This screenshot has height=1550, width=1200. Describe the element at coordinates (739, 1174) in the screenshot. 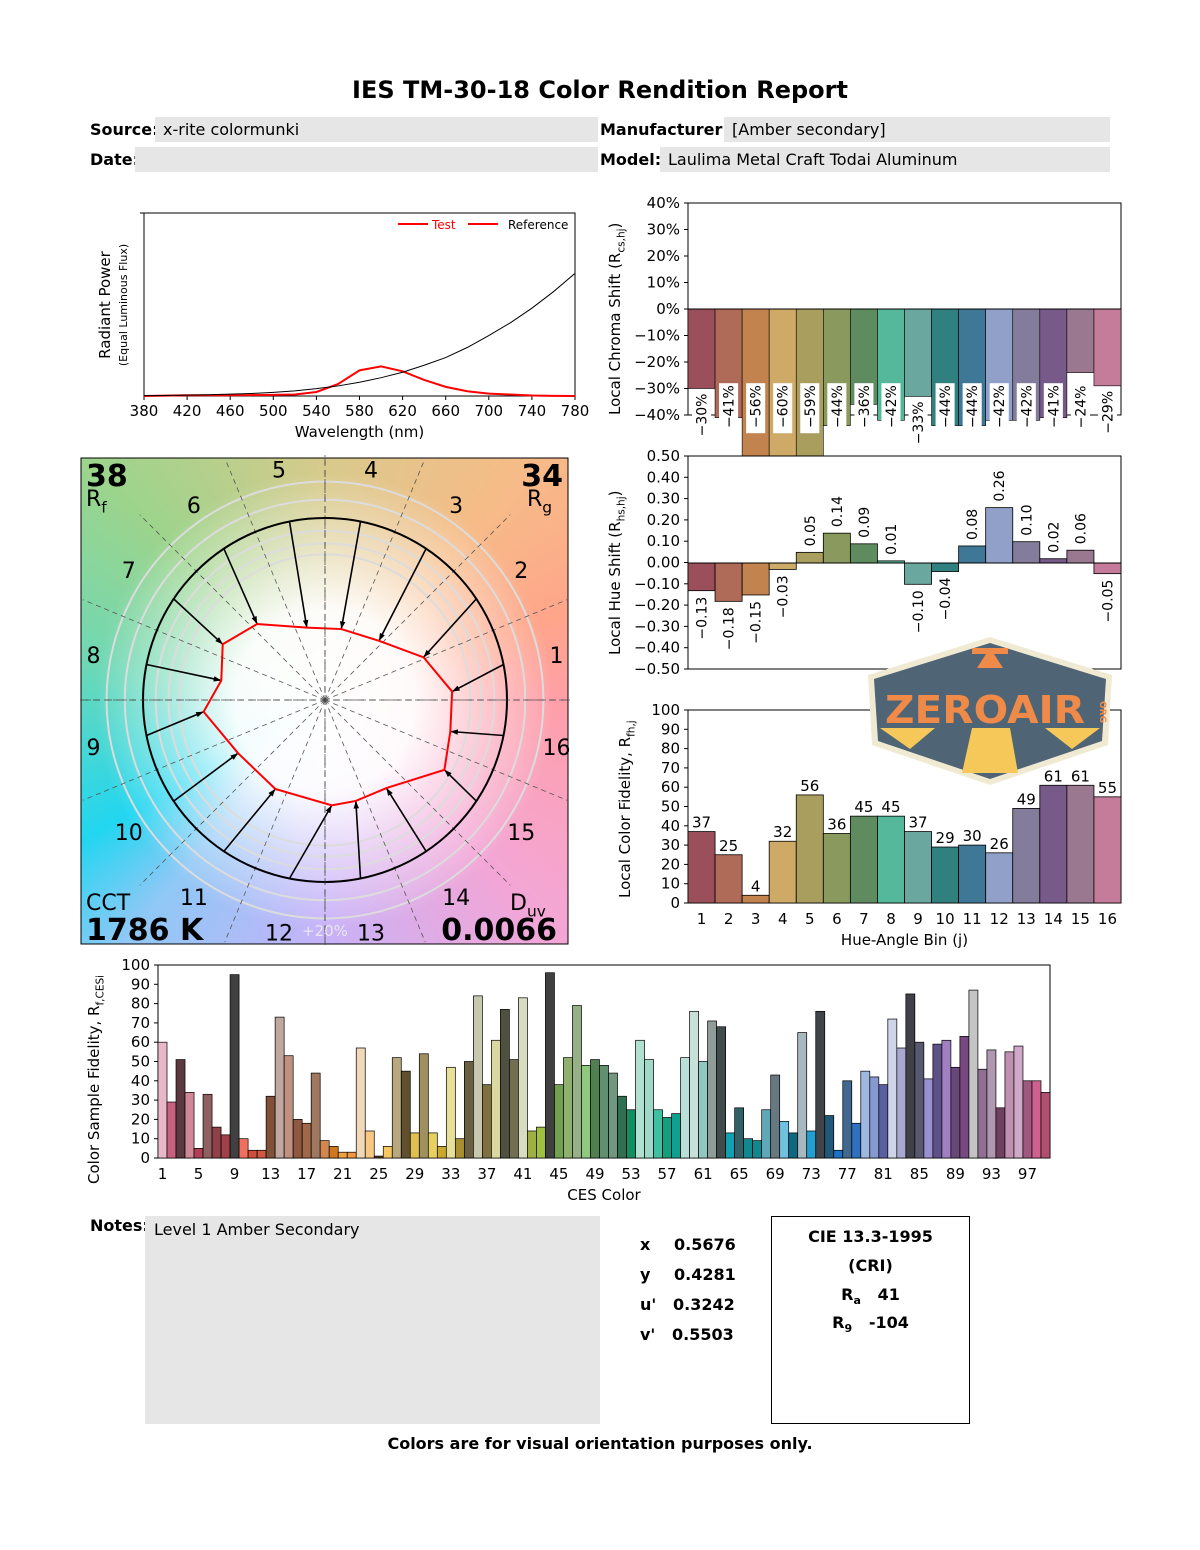

I see `x-tick-label: 65` at that location.